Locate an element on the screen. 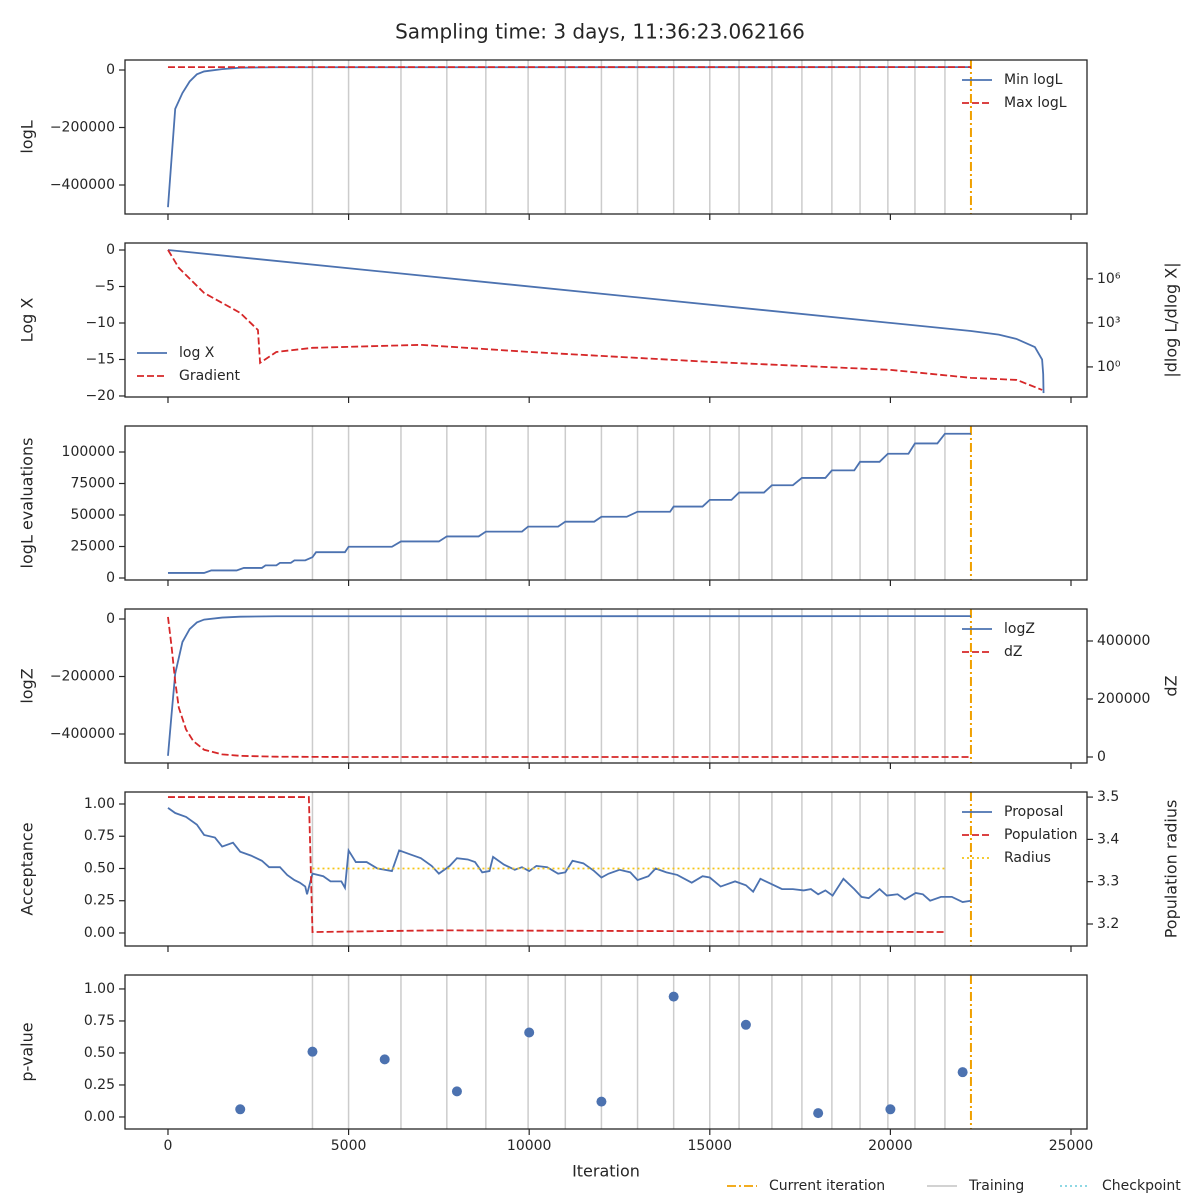 This screenshot has width=1200, height=1200. y2-tick-label: 0 is located at coordinates (1101, 757).